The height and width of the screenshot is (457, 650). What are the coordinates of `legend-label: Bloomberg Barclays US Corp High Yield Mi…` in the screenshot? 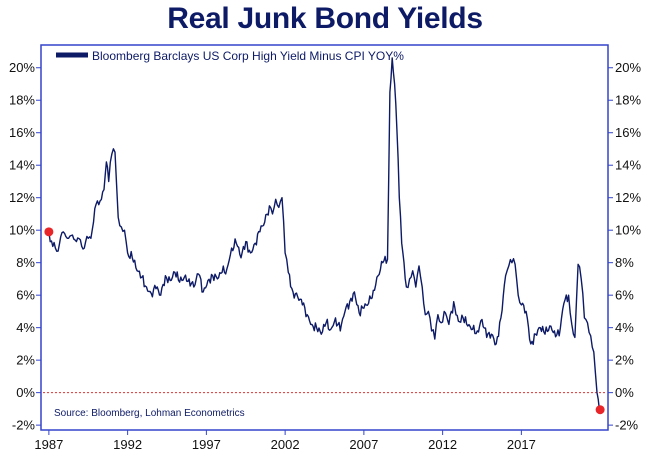 It's located at (248, 56).